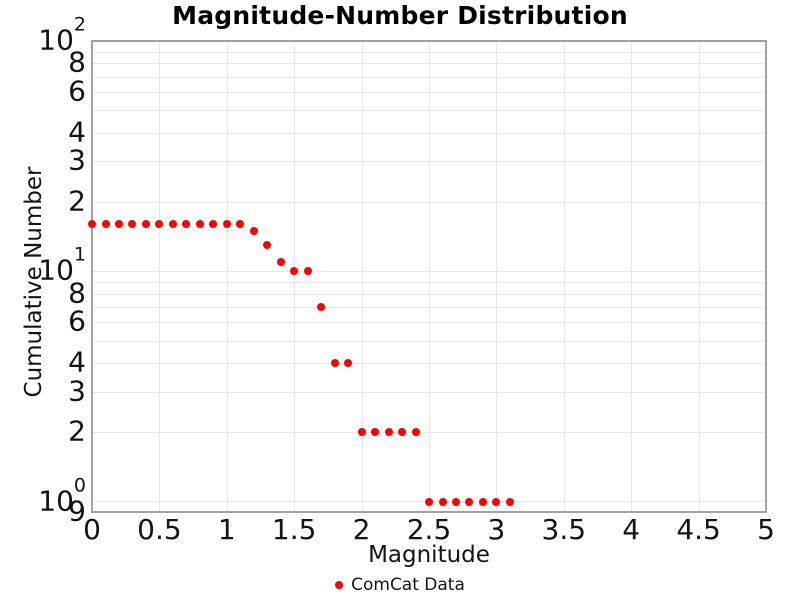 The height and width of the screenshot is (600, 800). What do you see at coordinates (698, 529) in the screenshot?
I see `x-tick-label: 4.5` at bounding box center [698, 529].